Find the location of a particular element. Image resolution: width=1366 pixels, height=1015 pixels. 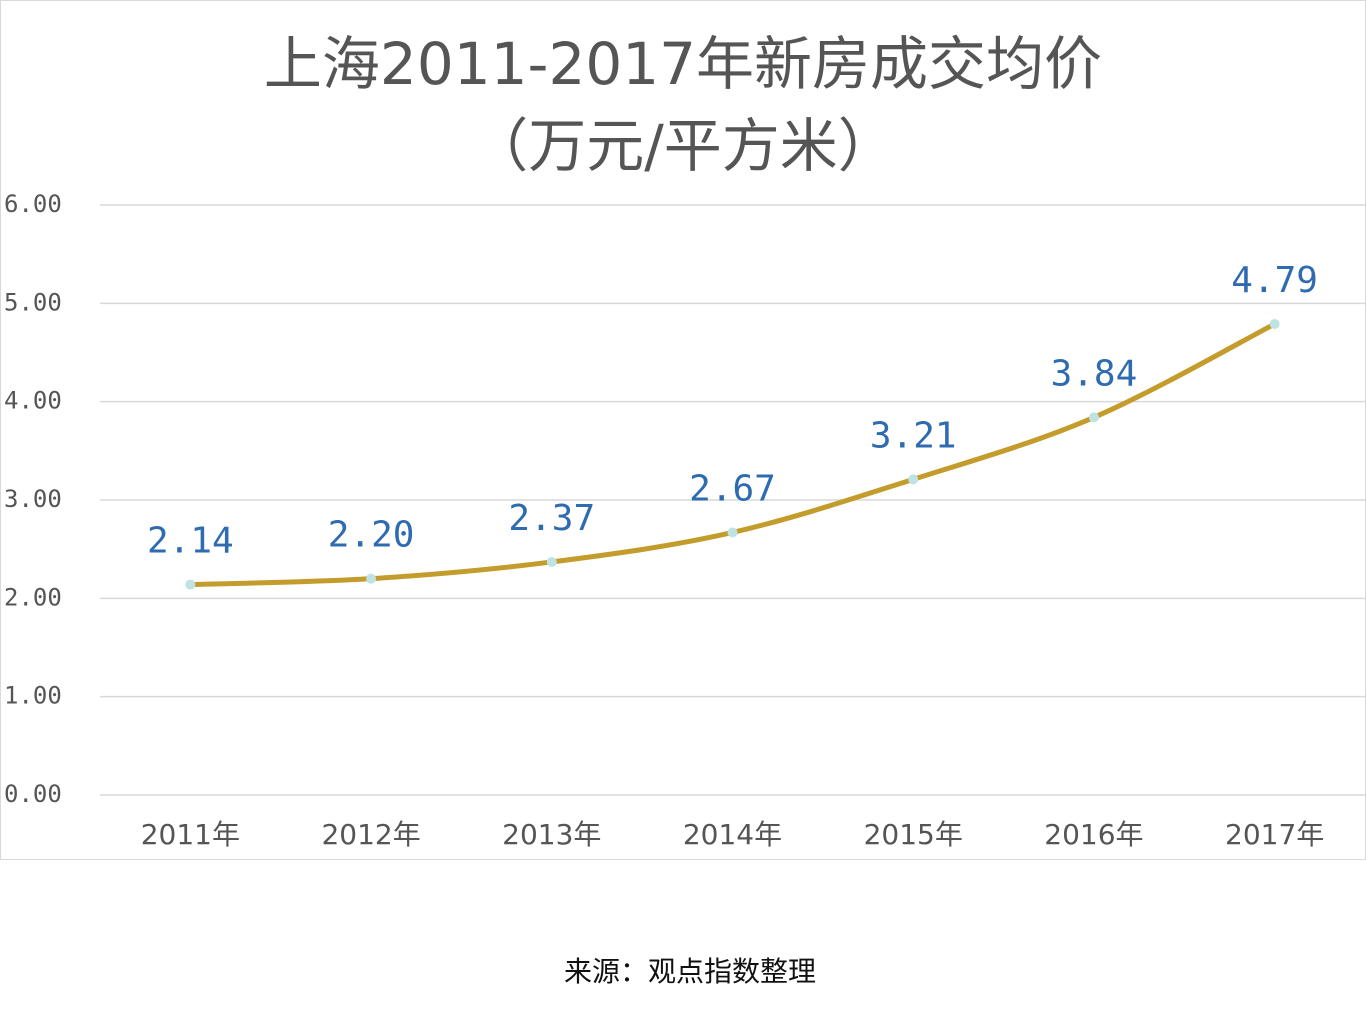

x-tick-label: 2011年 is located at coordinates (190, 834).